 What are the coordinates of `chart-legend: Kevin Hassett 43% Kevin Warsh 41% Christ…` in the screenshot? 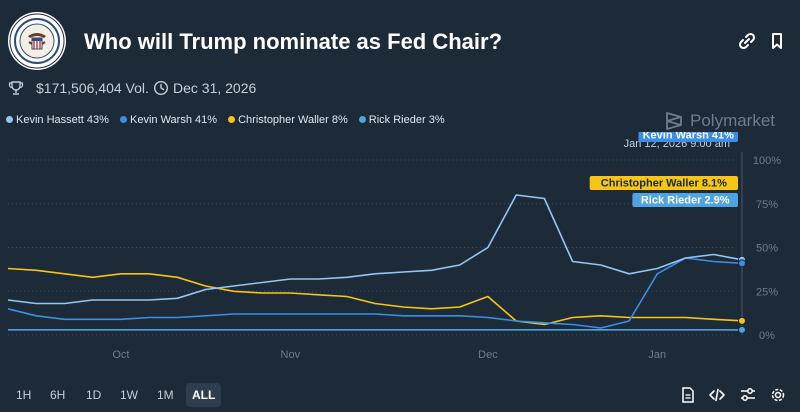 It's located at (229, 122).